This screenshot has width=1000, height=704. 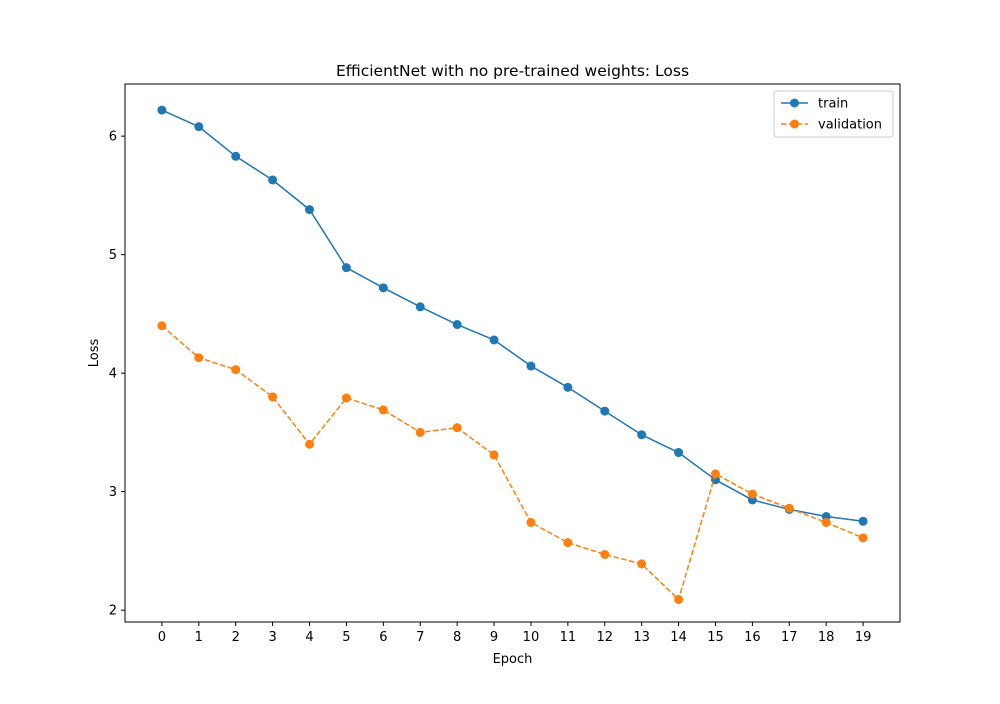 I want to click on legend-train-label: train, so click(x=833, y=104).